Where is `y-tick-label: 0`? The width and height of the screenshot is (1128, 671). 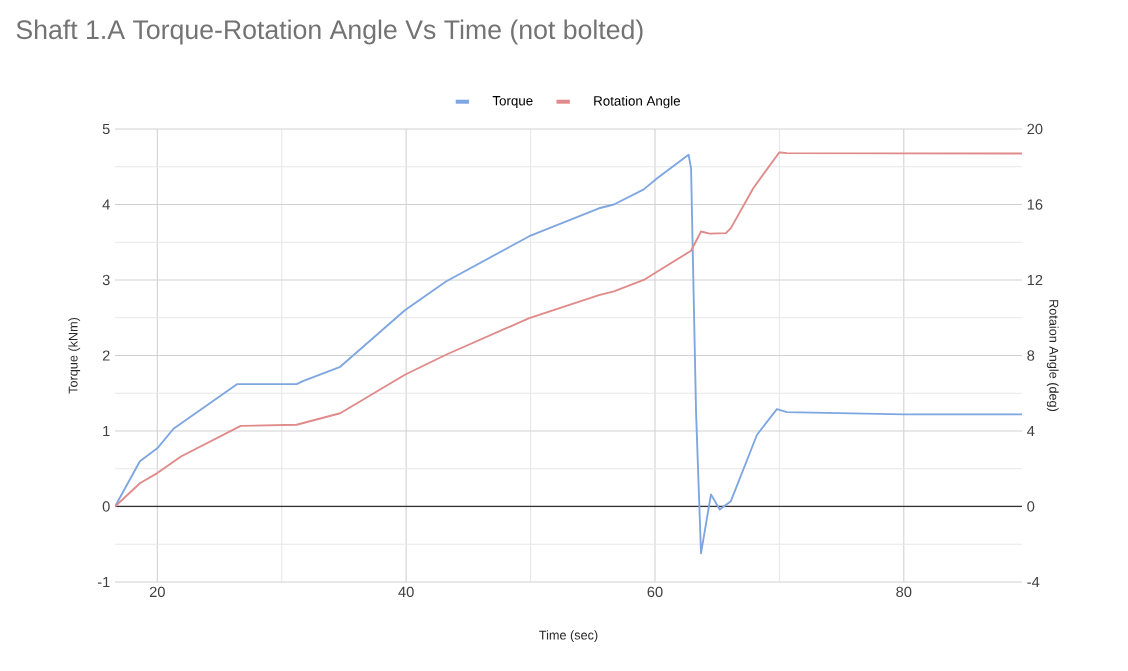
y-tick-label: 0 is located at coordinates (106, 506).